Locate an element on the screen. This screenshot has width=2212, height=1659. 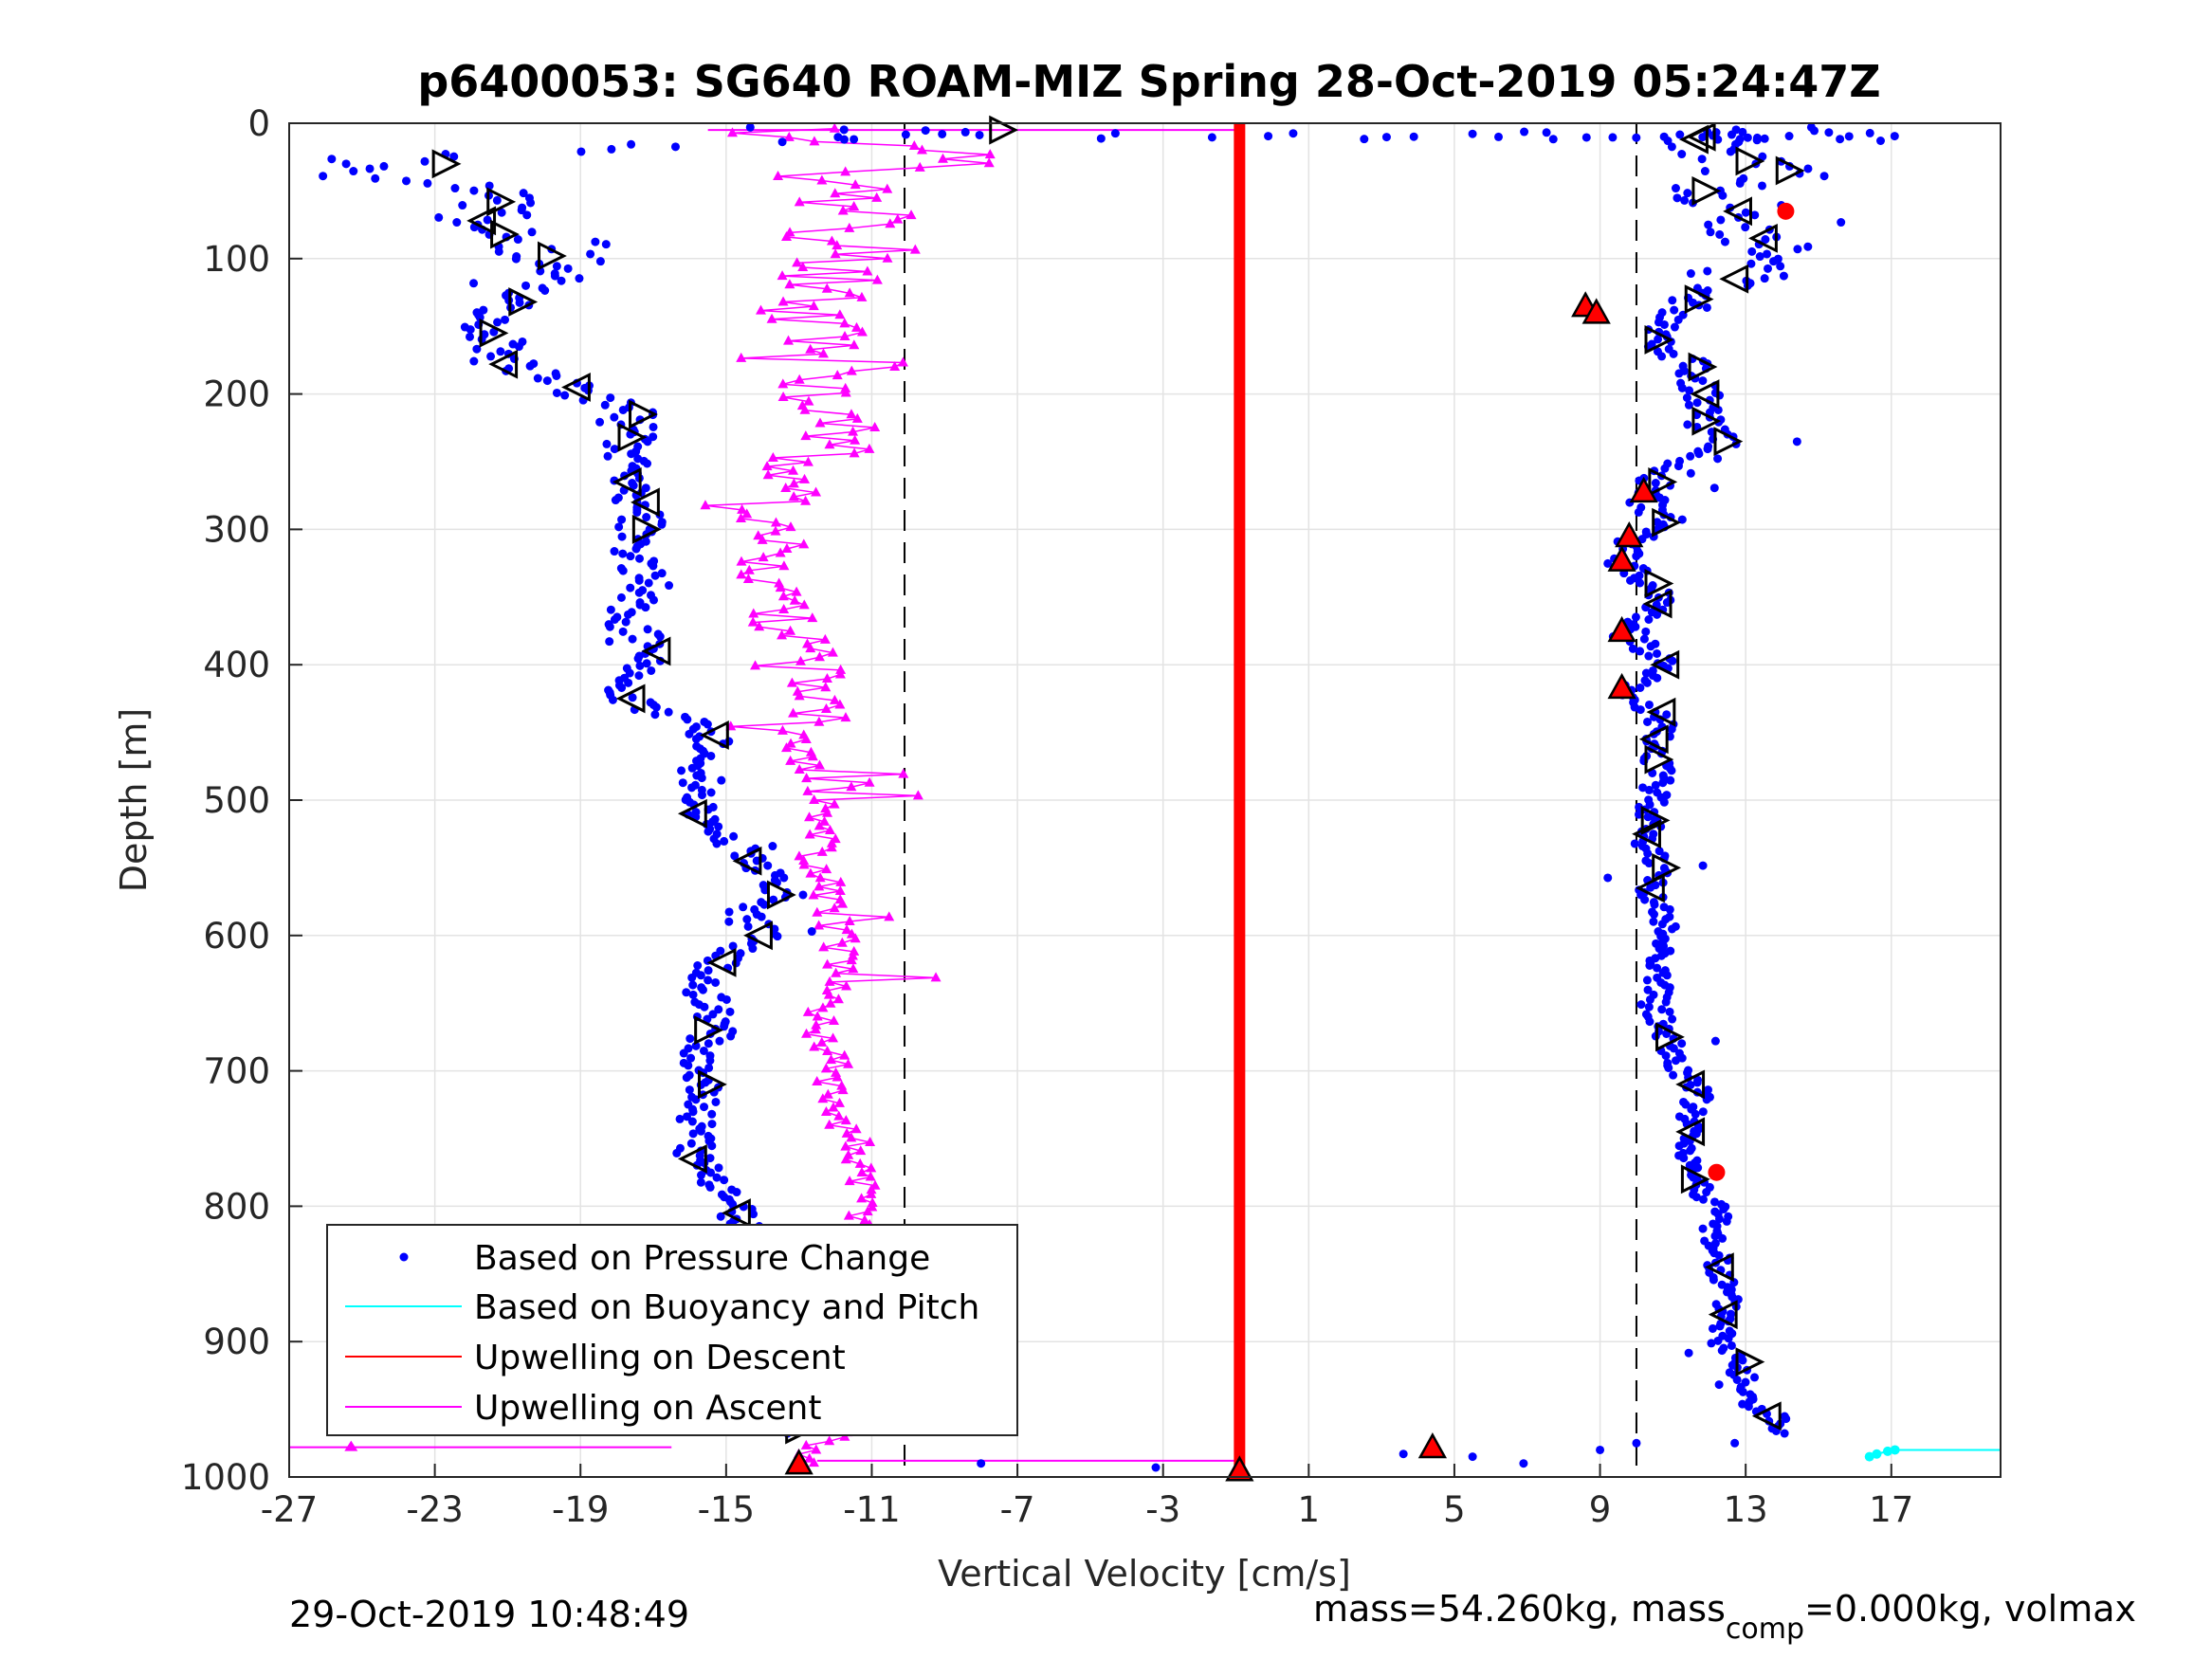
x-tick-label: 5 is located at coordinates (1454, 1509).